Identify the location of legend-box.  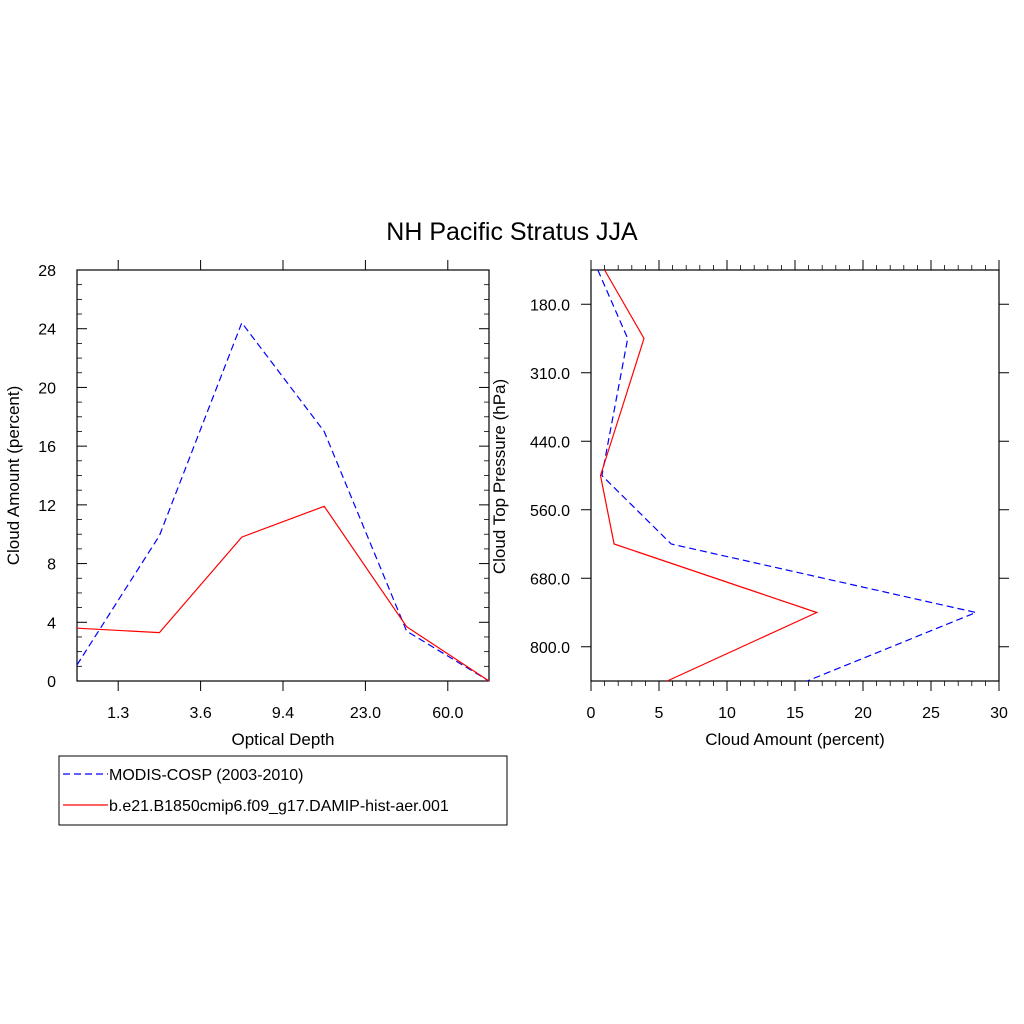
(283, 790).